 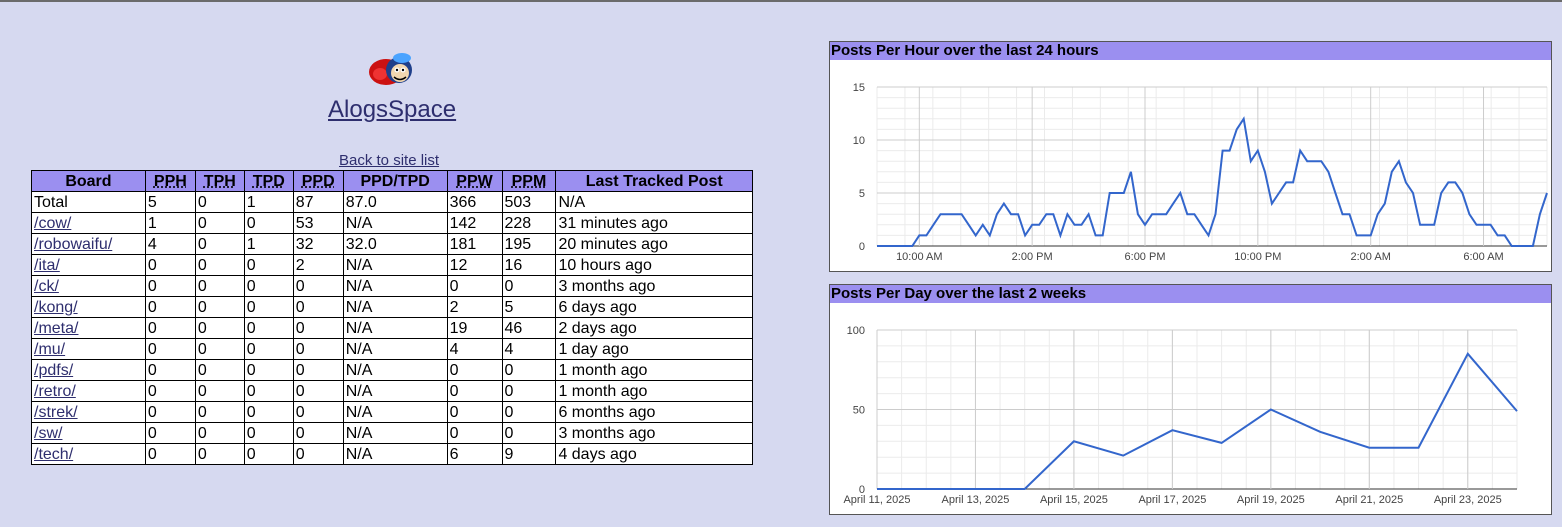 I want to click on table-cell: 228, so click(x=529, y=223).